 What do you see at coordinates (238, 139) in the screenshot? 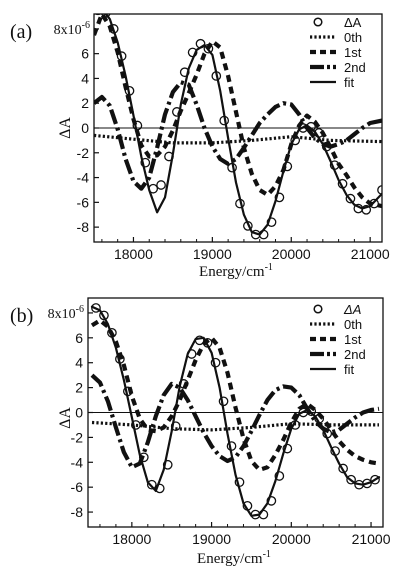
I see `series-line-0th` at bounding box center [238, 139].